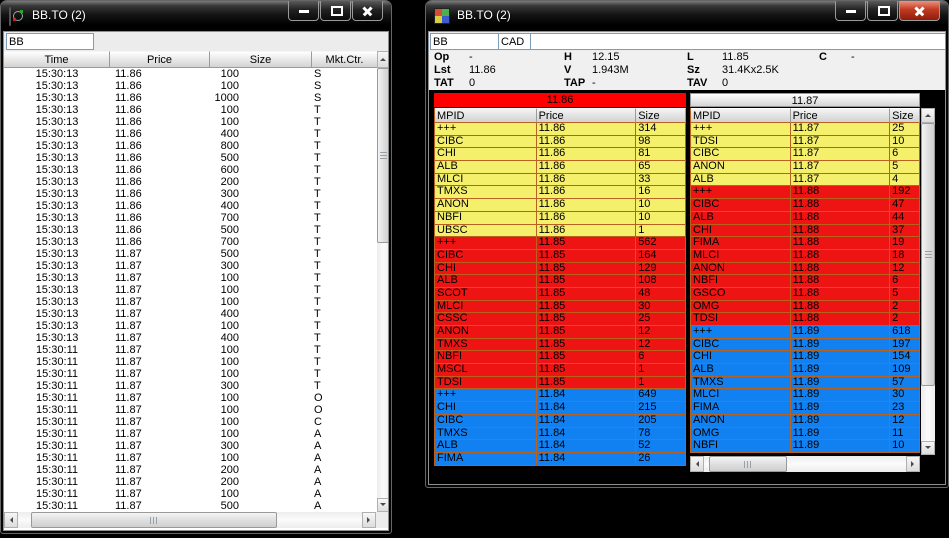  Describe the element at coordinates (805, 421) in the screenshot. I see `depth-row: ANON 11.89 12` at that location.